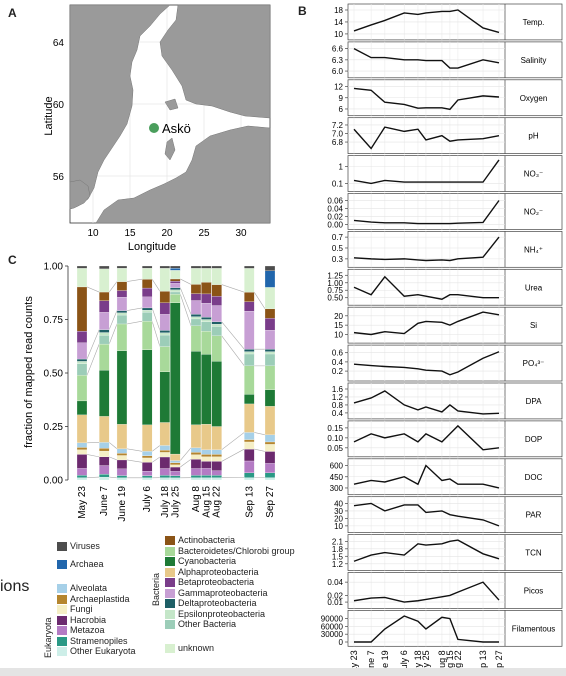 The height and width of the screenshot is (676, 566). Describe the element at coordinates (130, 233) in the screenshot. I see `map-x-tick: 15` at that location.